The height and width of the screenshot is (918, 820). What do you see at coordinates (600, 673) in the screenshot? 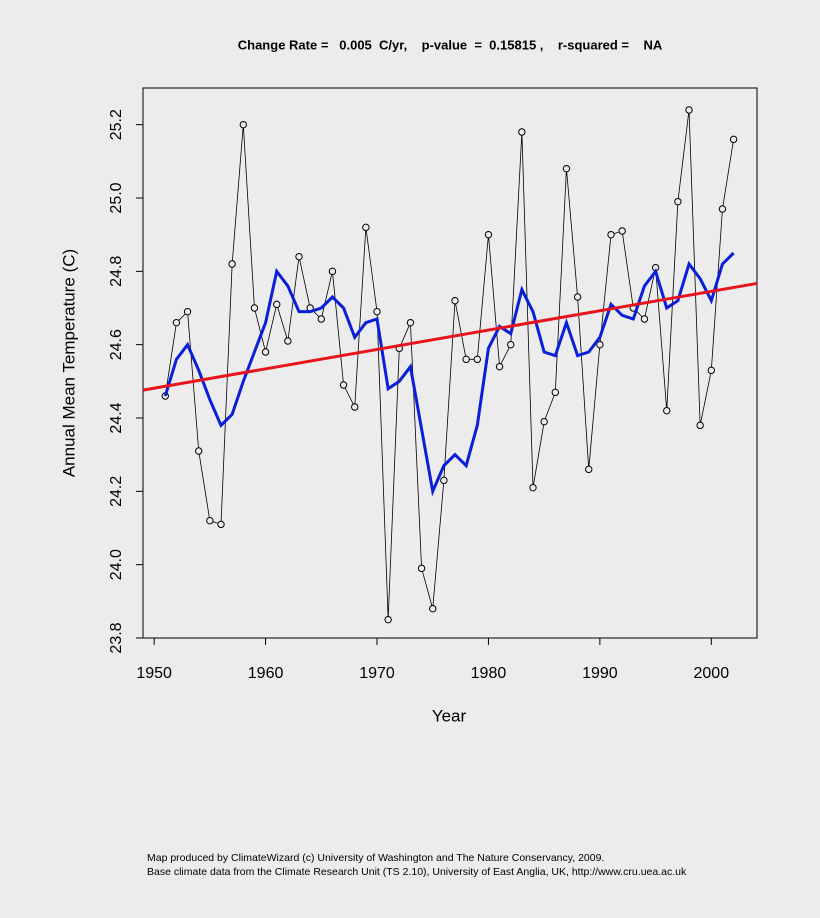
I see `x-tick-label: 1990` at bounding box center [600, 673].